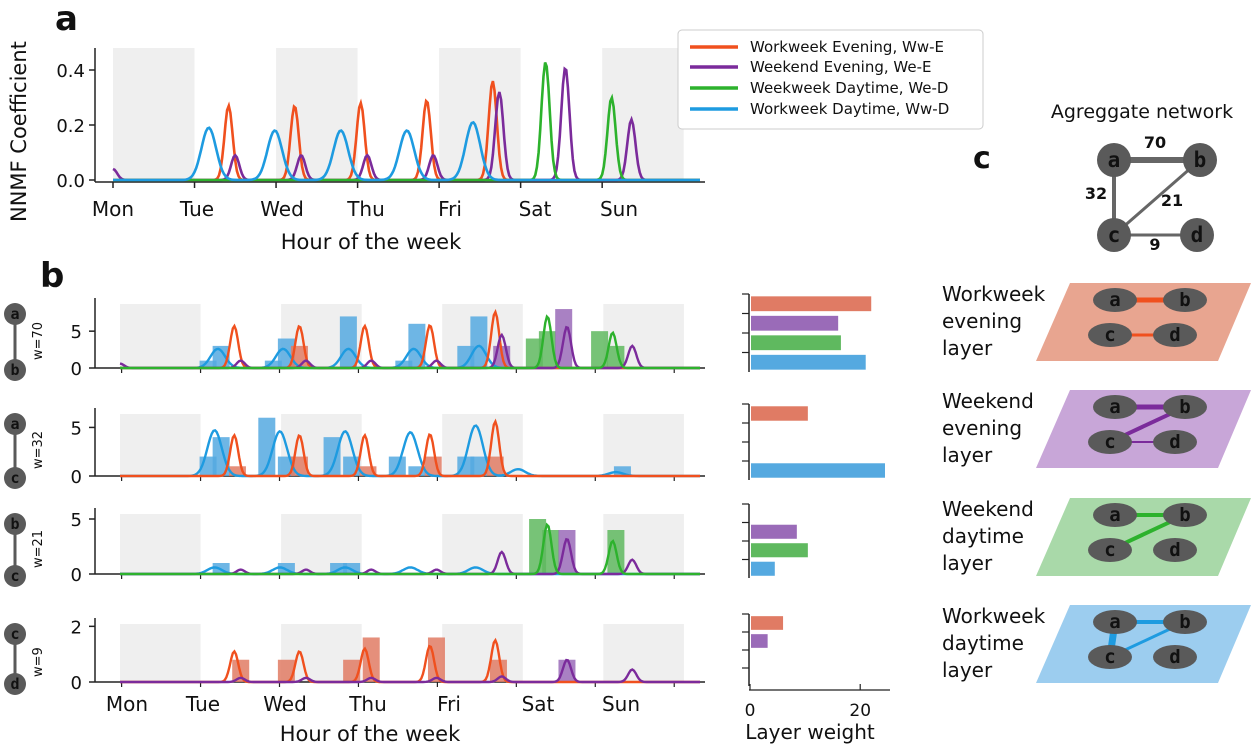 The height and width of the screenshot is (754, 1251). What do you see at coordinates (1115, 515) in the screenshot?
I see `layer-node-a` at bounding box center [1115, 515].